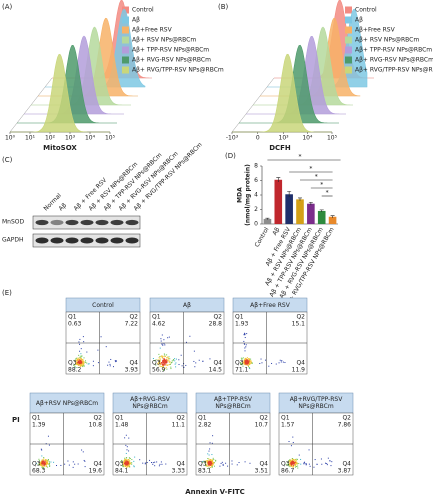 The image size is (433, 500). I want to click on x-tick-label: -10³, so click(232, 138).